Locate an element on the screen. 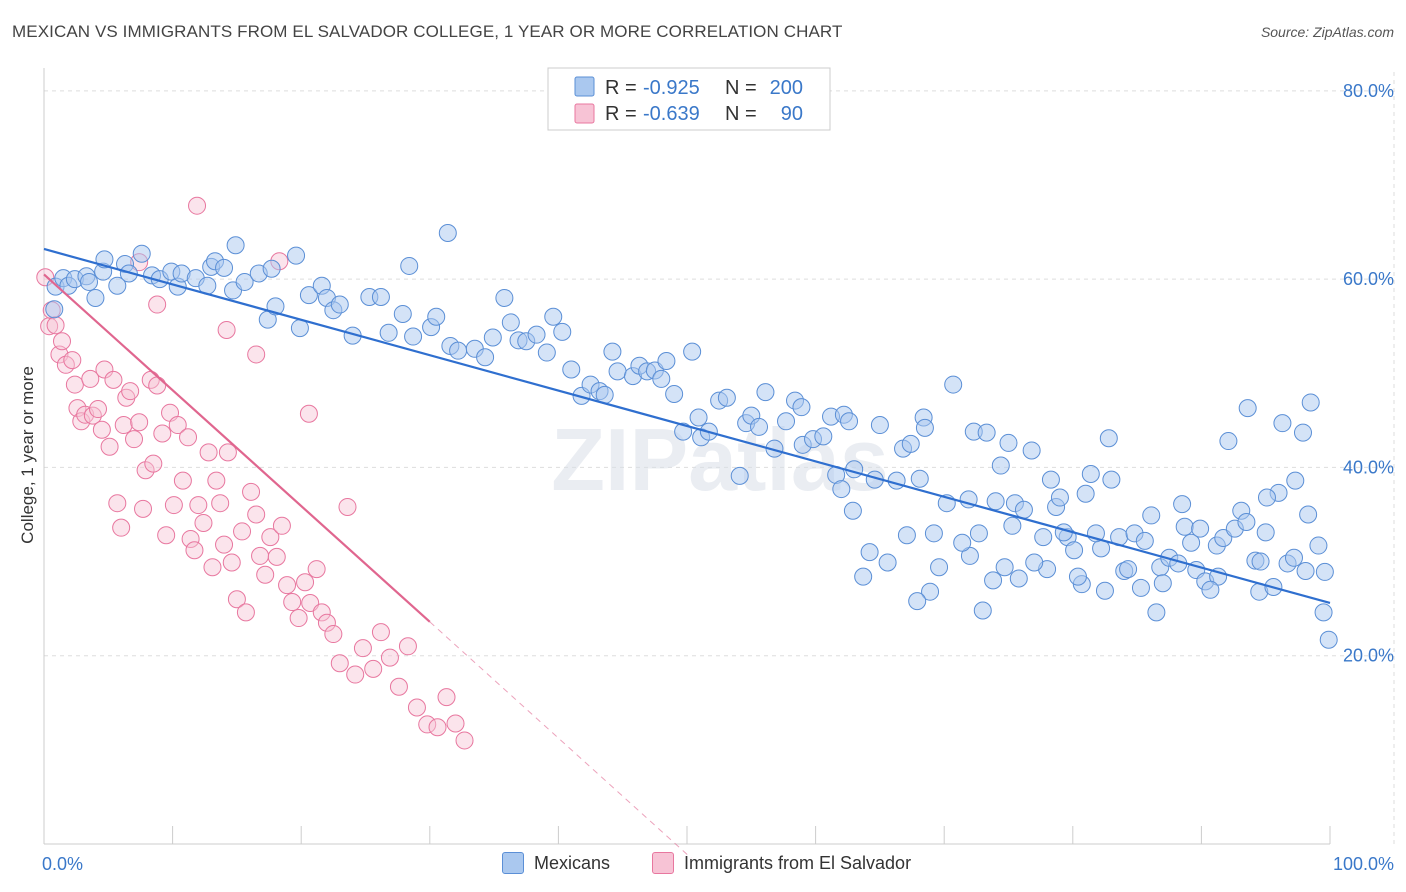  legend-n-value-2: 90 is located at coordinates (792, 114).